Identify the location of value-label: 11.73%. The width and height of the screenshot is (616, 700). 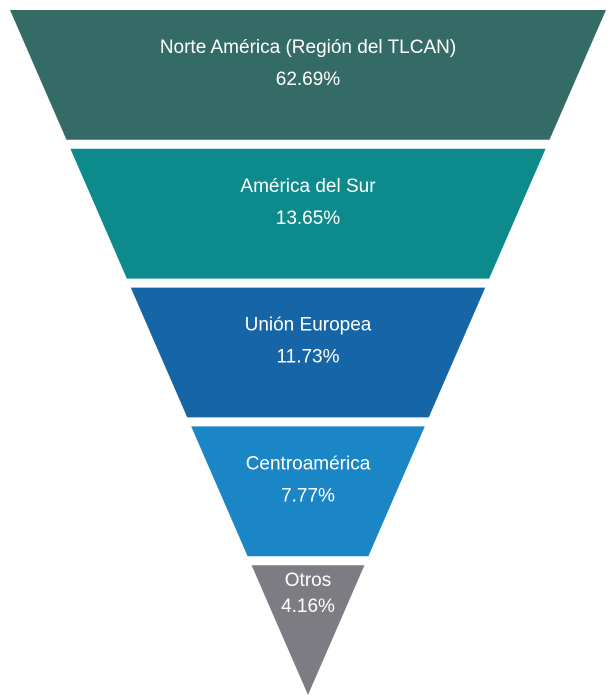
(307, 357).